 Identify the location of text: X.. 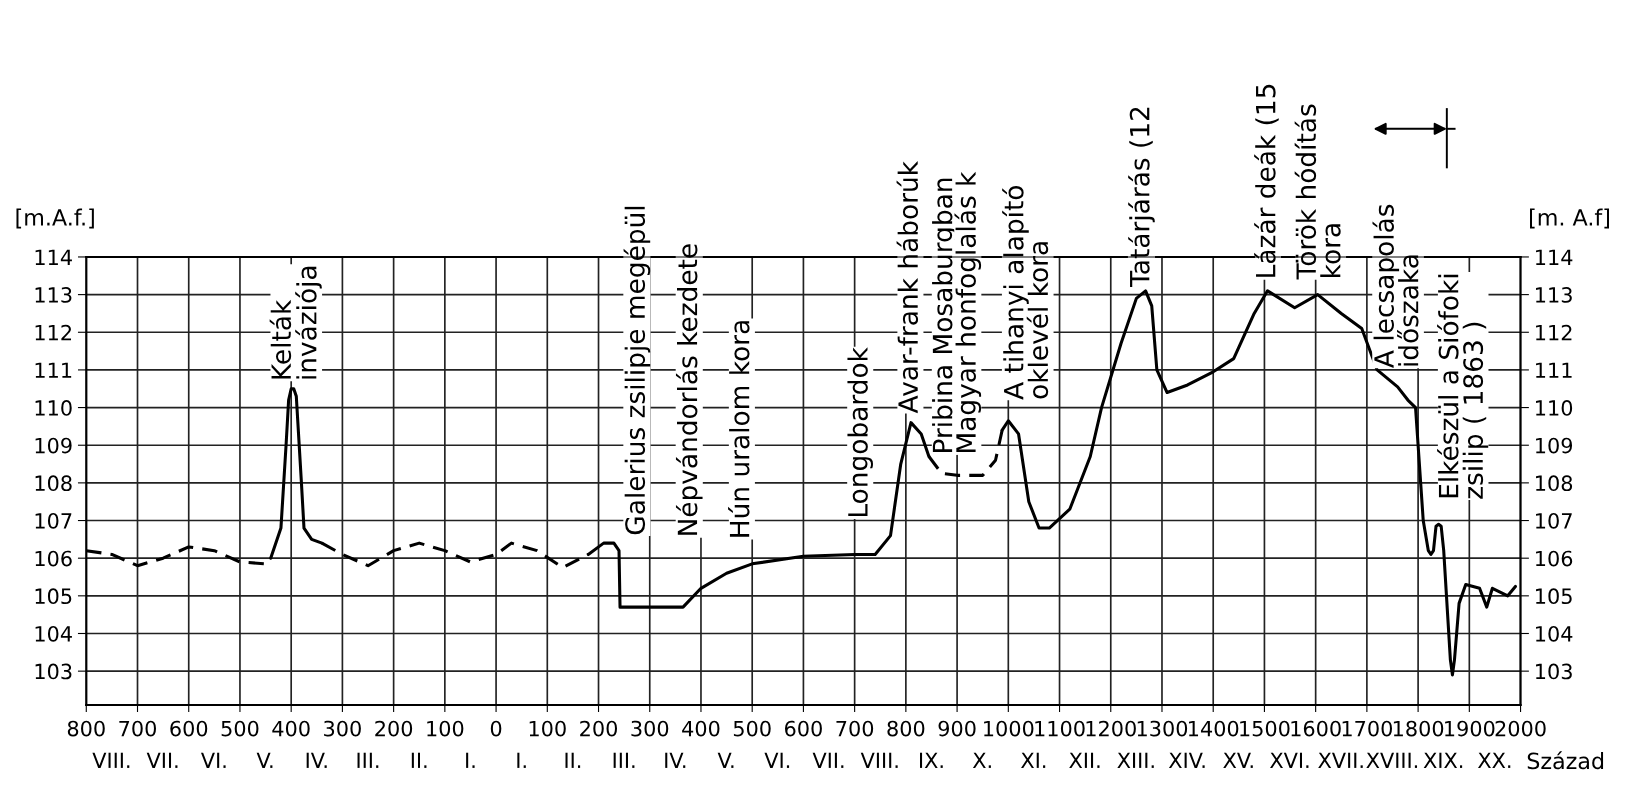
(981, 760).